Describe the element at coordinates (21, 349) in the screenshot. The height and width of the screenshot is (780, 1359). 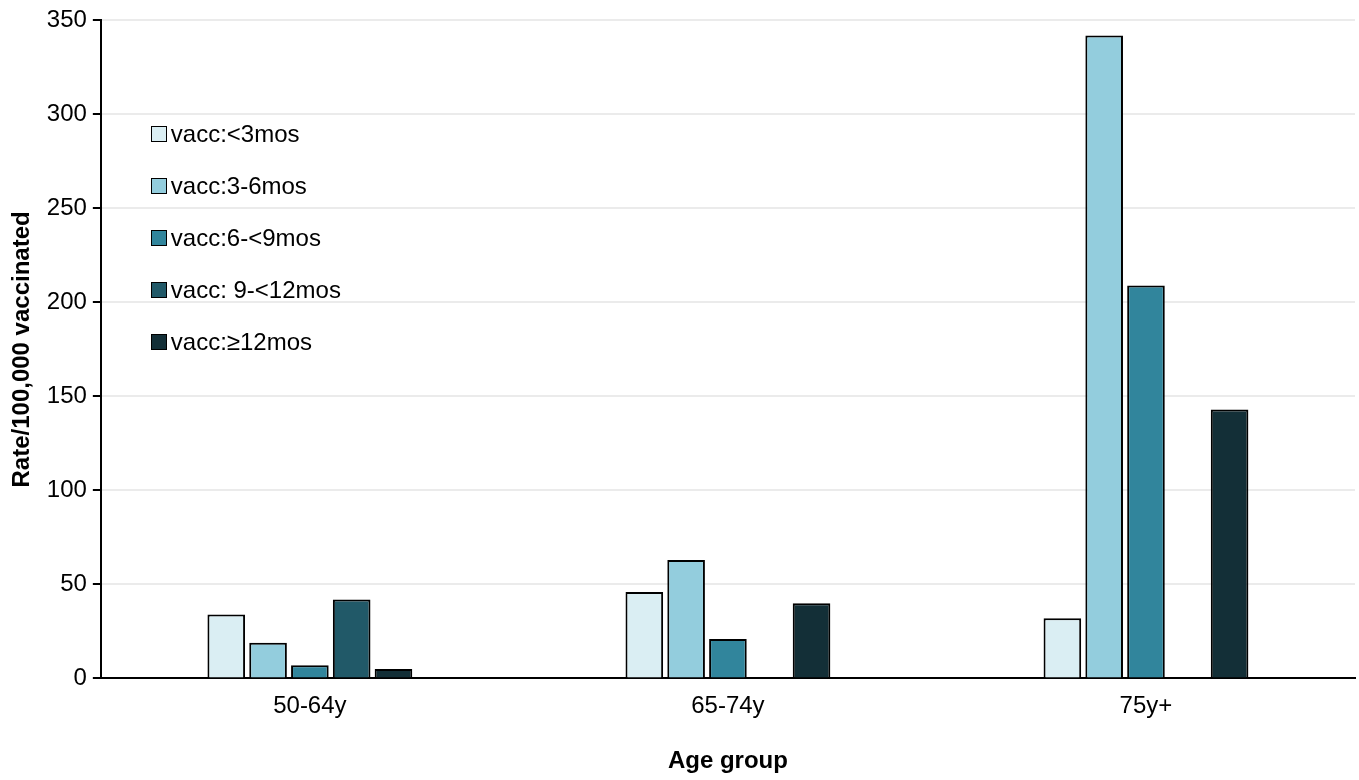
I see `y-axis-title: Rate/100,000 vaccinated` at that location.